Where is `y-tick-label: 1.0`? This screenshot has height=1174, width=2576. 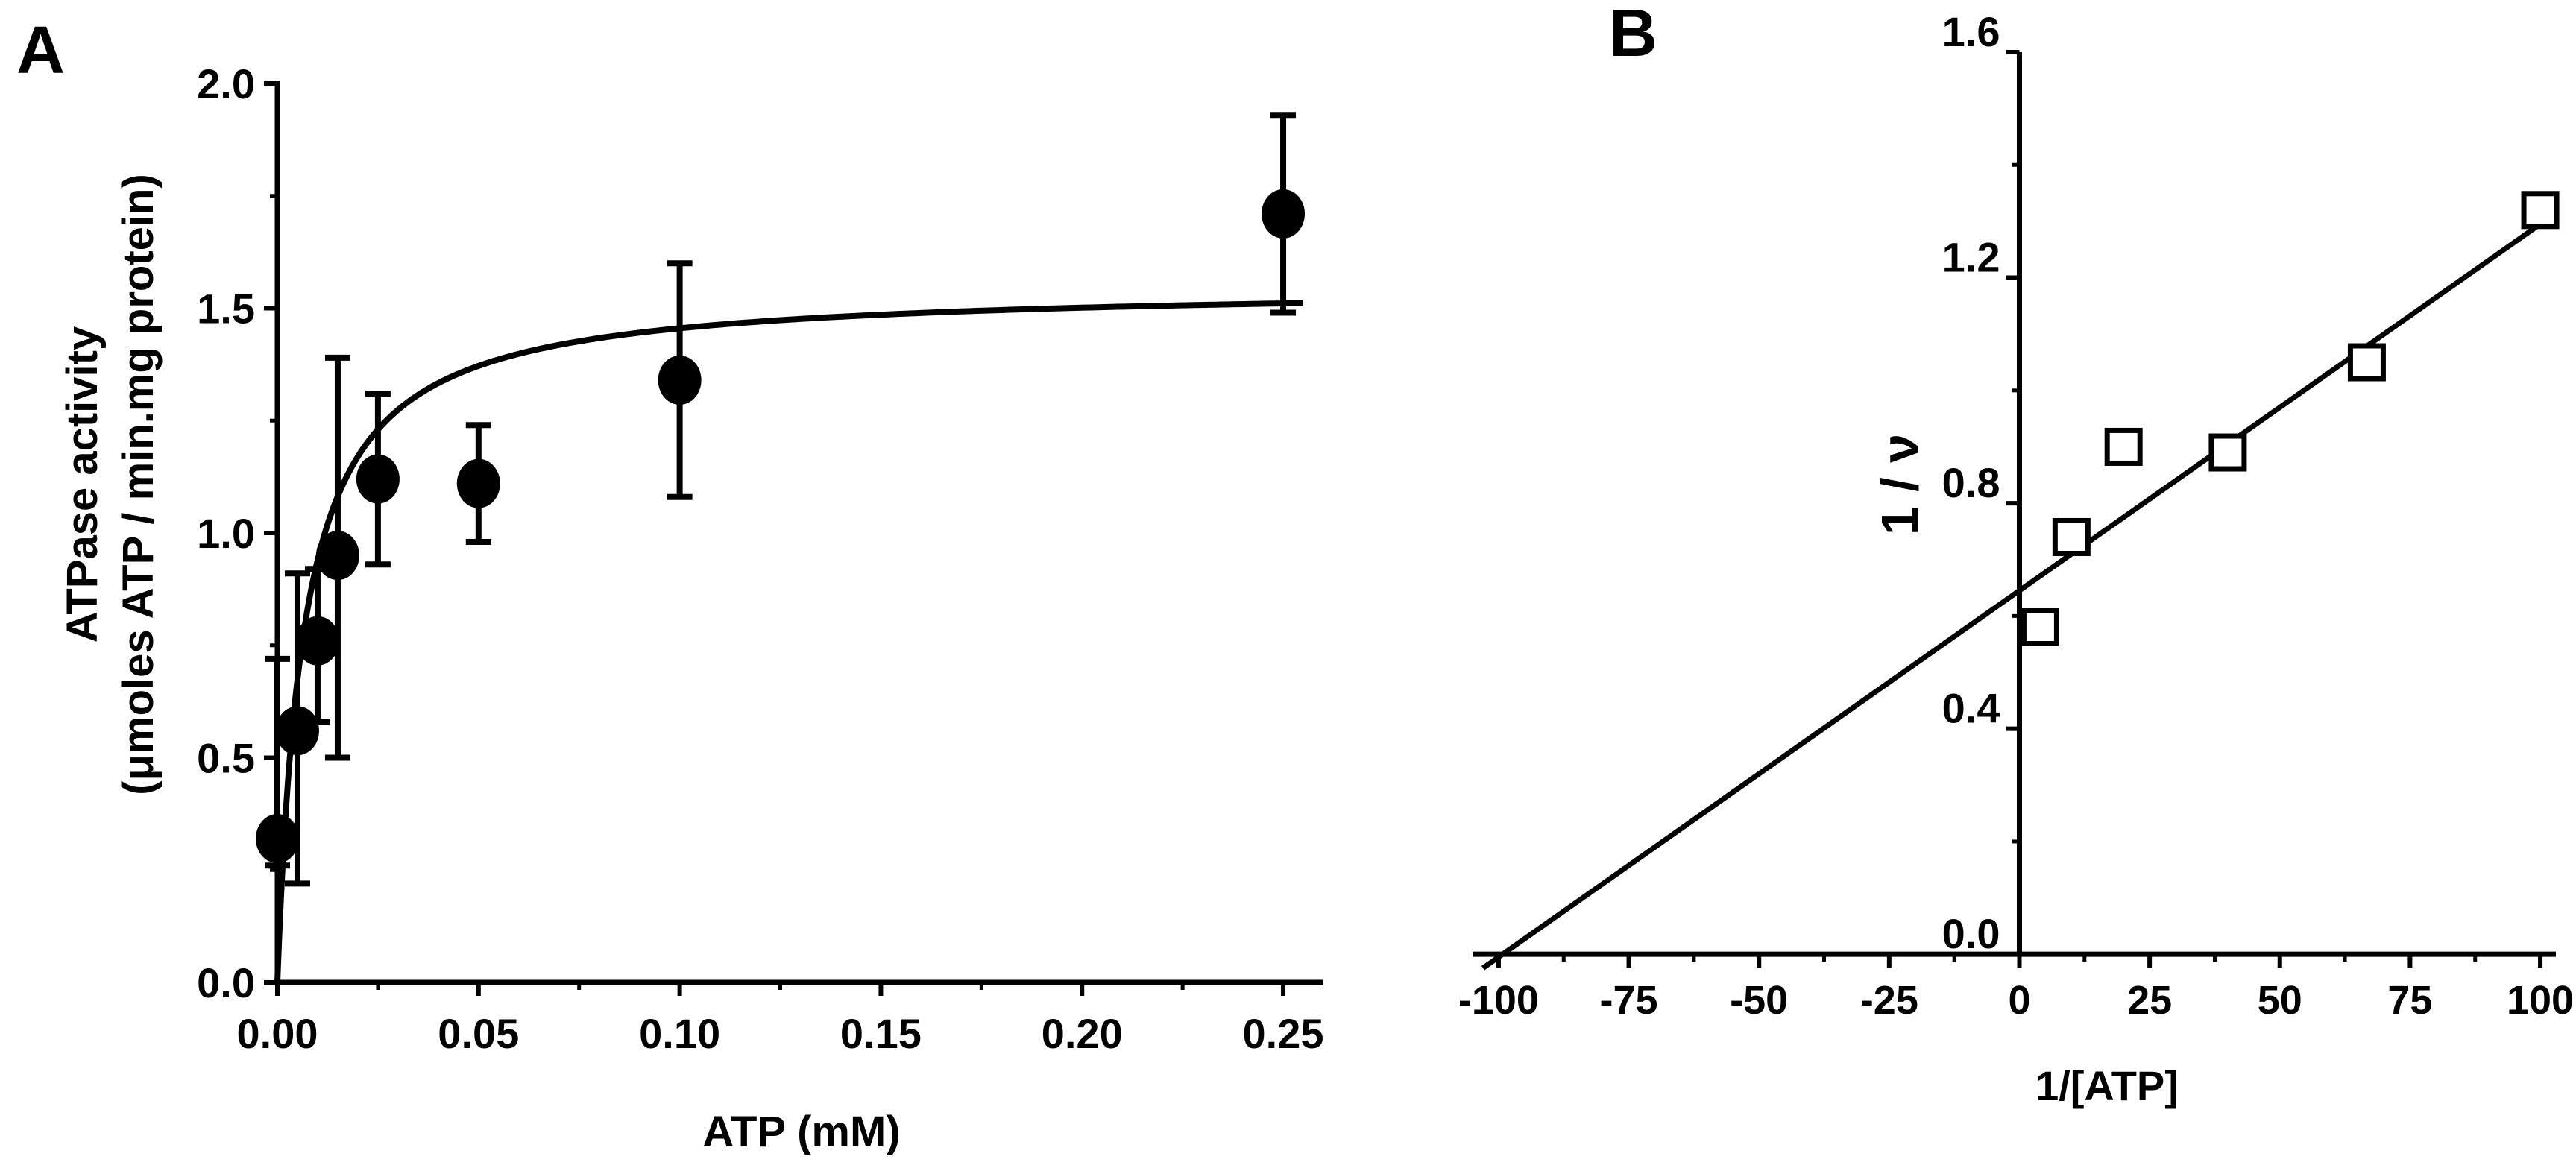 y-tick-label: 1.0 is located at coordinates (226, 533).